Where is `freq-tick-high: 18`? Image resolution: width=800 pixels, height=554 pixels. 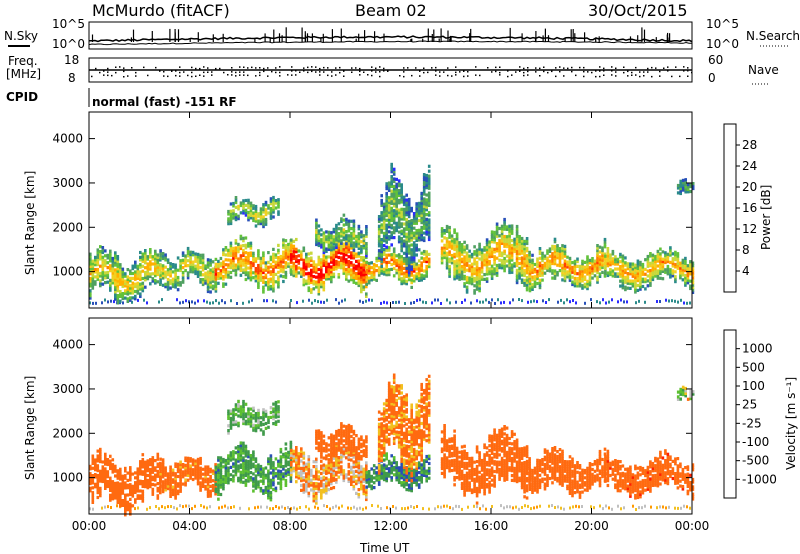
freq-tick-high: 18 is located at coordinates (71, 60).